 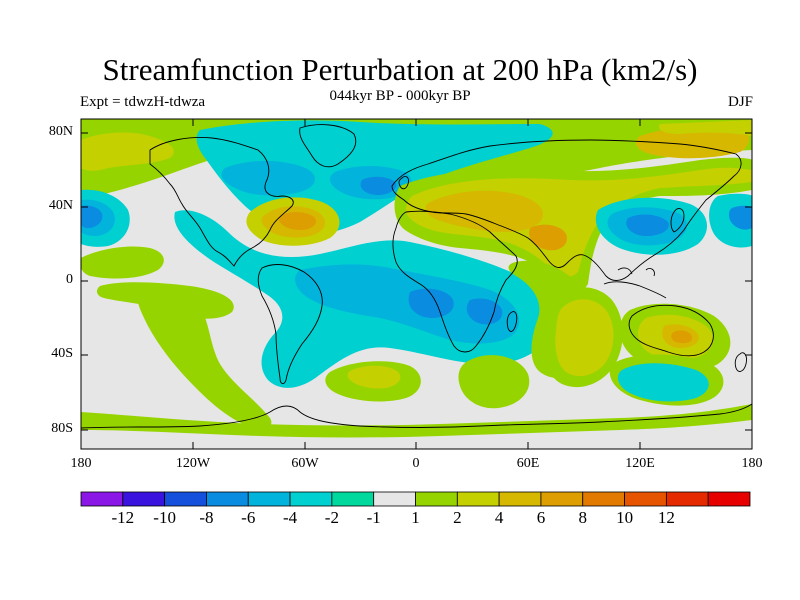 I want to click on coastline-australia, so click(x=671, y=330).